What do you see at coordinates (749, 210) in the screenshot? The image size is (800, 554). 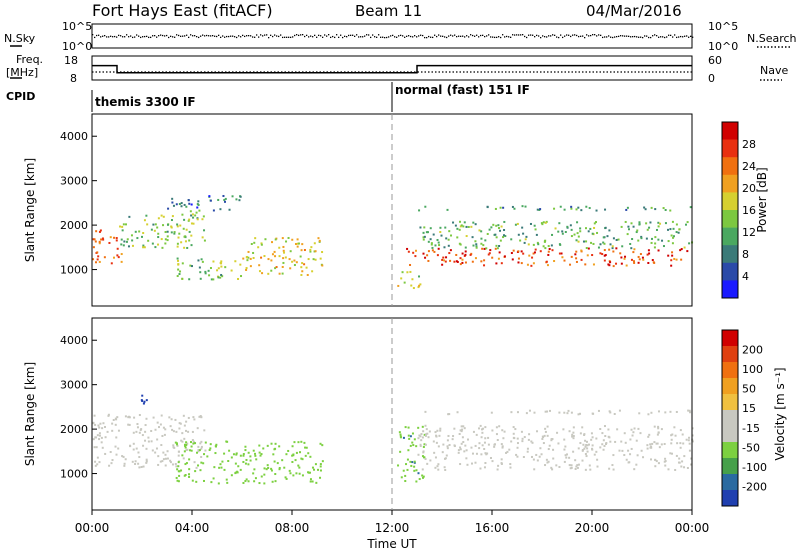 I see `colorbar-tick-label: 16` at bounding box center [749, 210].